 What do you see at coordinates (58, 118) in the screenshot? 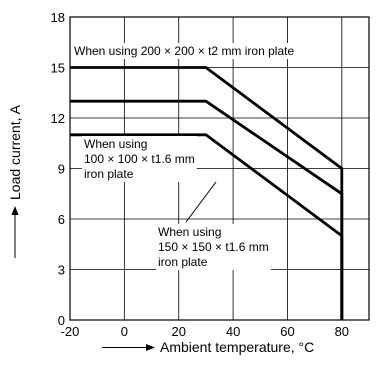
I see `y-tick-label-4: 12` at bounding box center [58, 118].